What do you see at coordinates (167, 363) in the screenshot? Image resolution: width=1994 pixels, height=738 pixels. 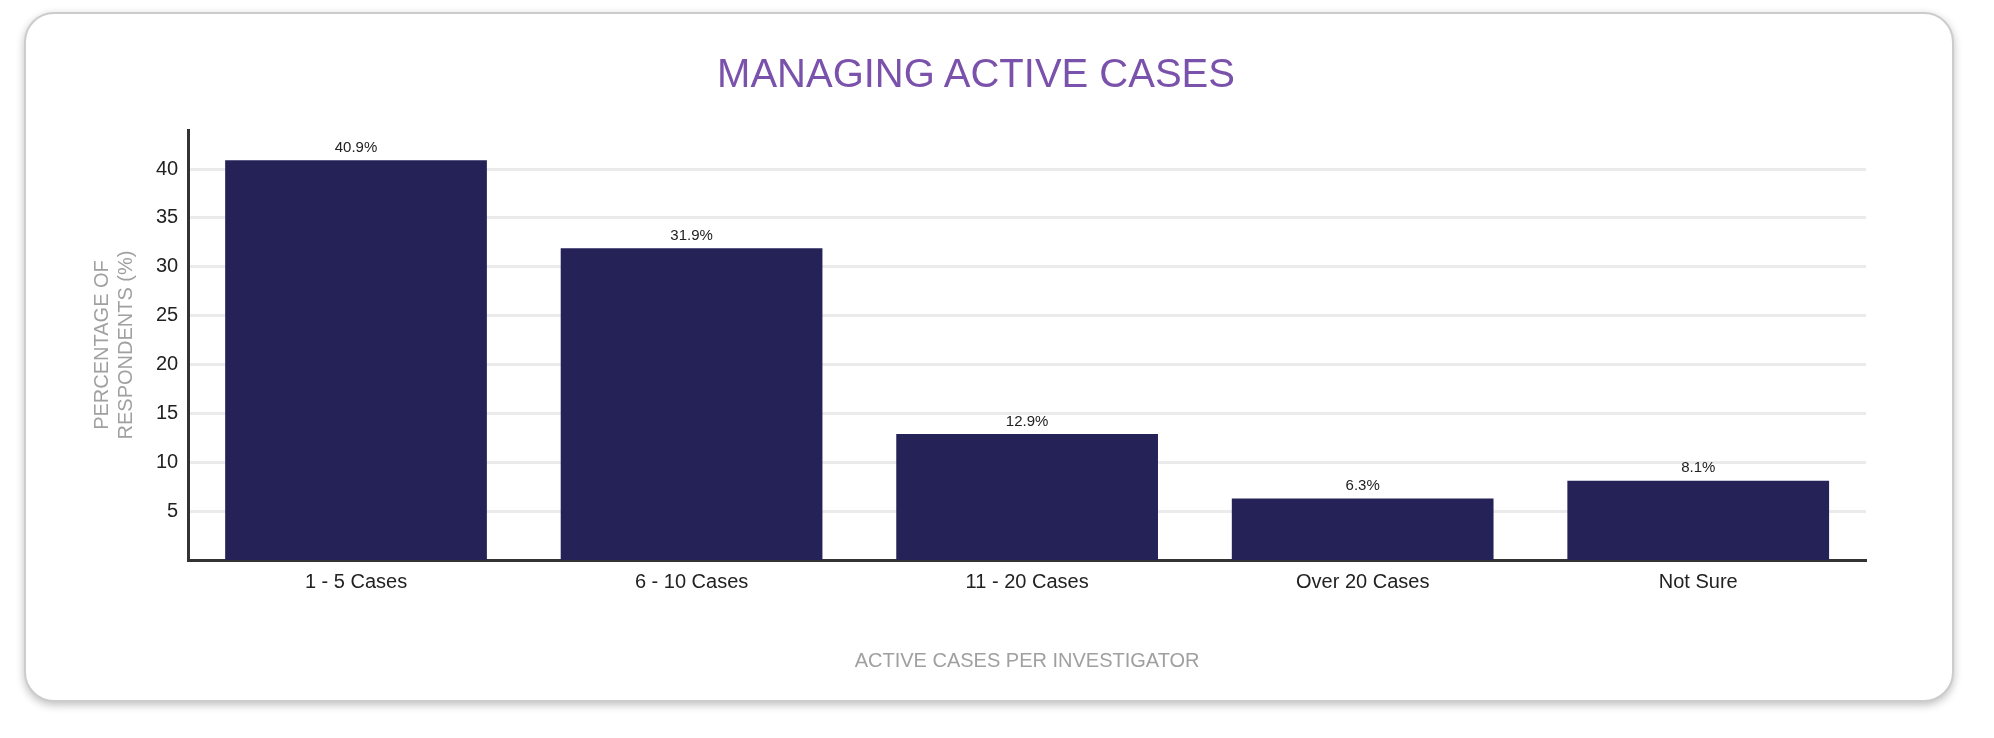 I see `y-tick-label: 20` at bounding box center [167, 363].